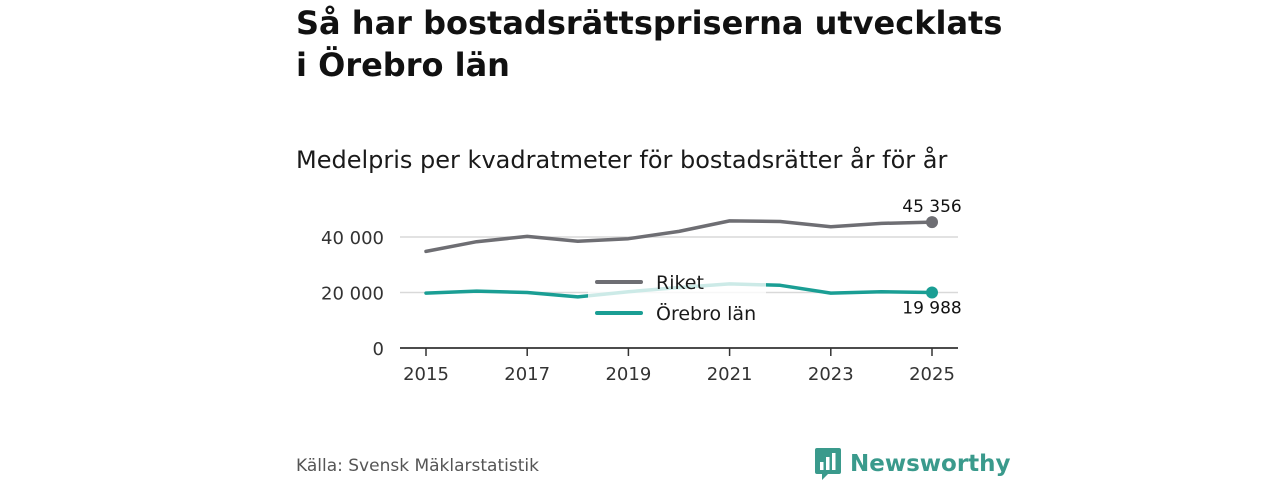 The height and width of the screenshot is (482, 1280). I want to click on brand-name: Newsworthy, so click(930, 464).